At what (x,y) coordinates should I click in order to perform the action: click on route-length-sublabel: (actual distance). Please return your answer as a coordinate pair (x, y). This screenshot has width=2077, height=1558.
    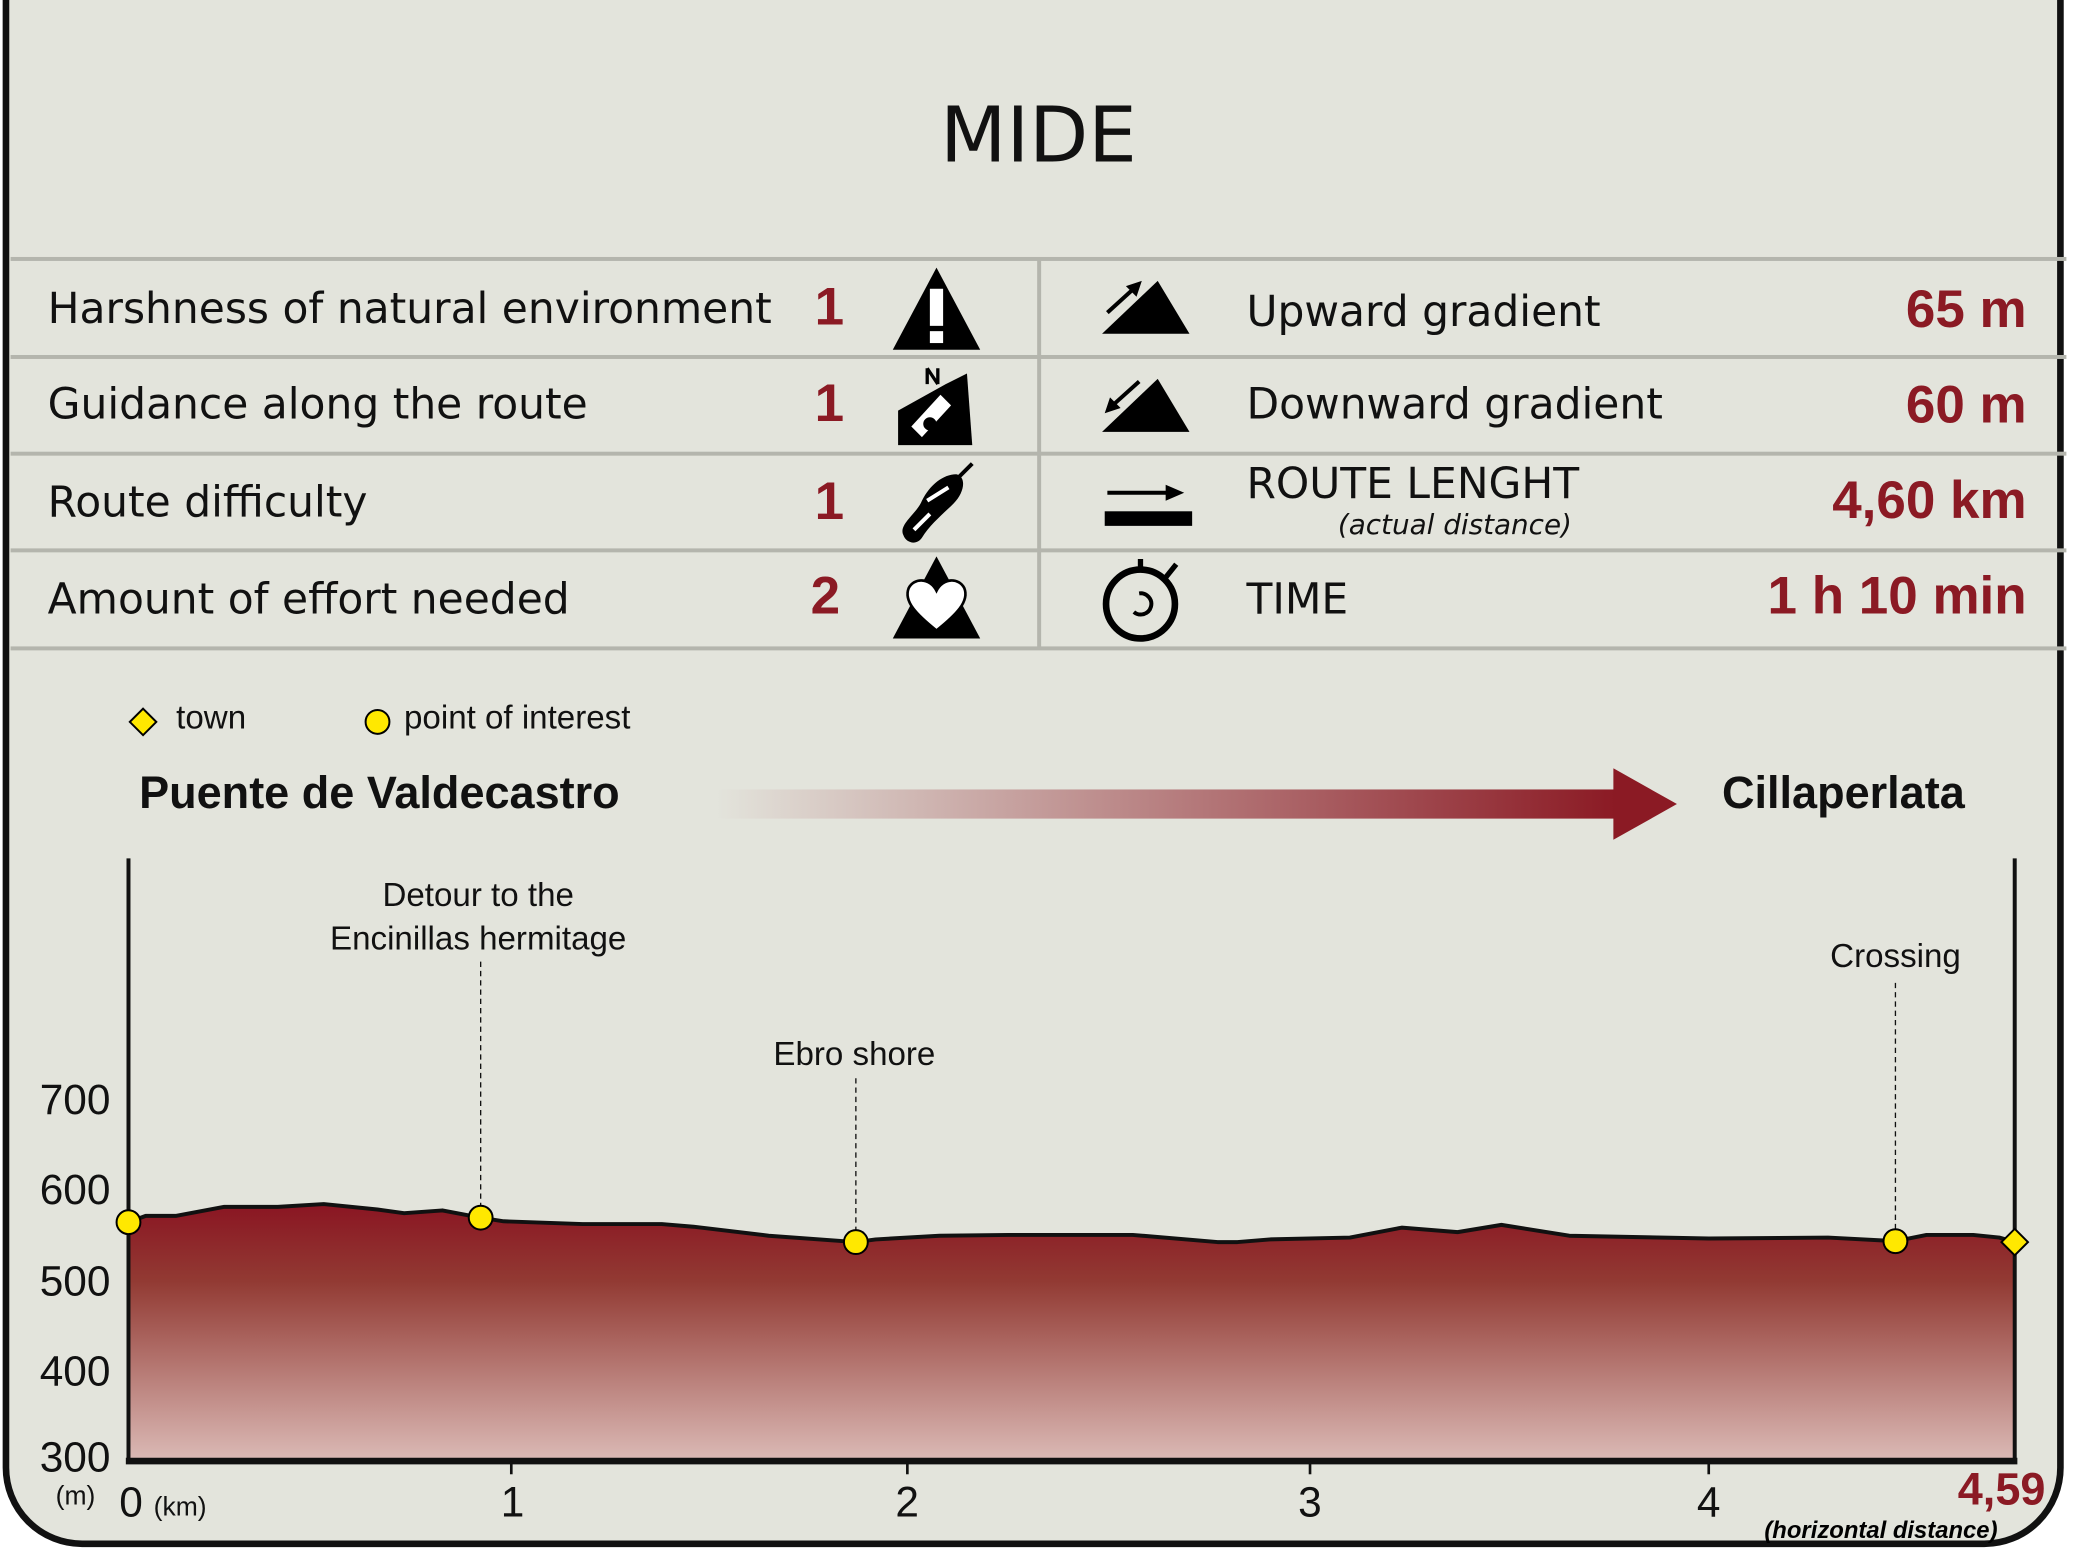
    Looking at the image, I should click on (1454, 524).